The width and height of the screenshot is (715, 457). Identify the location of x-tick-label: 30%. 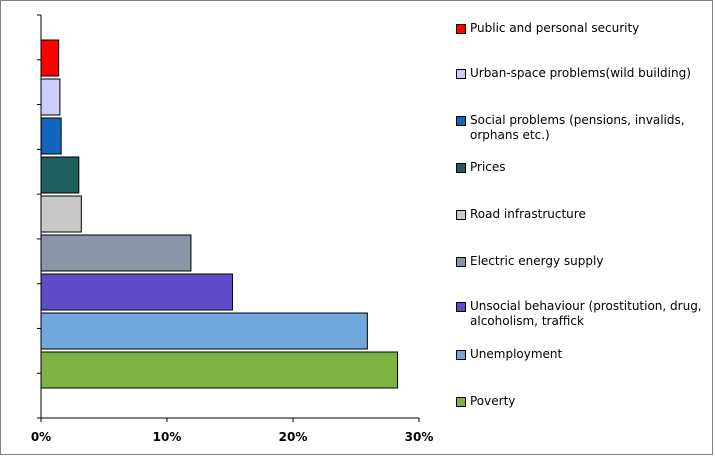
(419, 437).